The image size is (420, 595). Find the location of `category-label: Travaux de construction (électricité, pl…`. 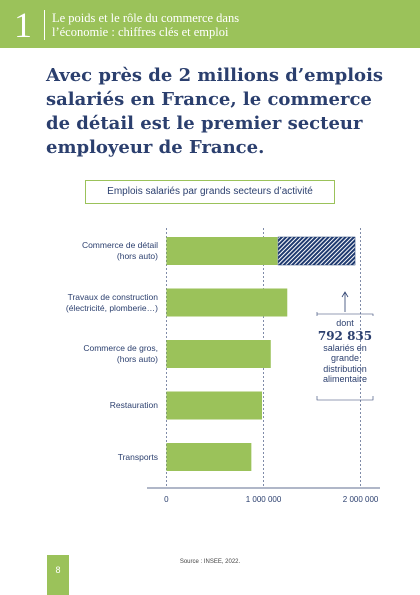

category-label: Travaux de construction (électricité, pl… is located at coordinates (111, 302).